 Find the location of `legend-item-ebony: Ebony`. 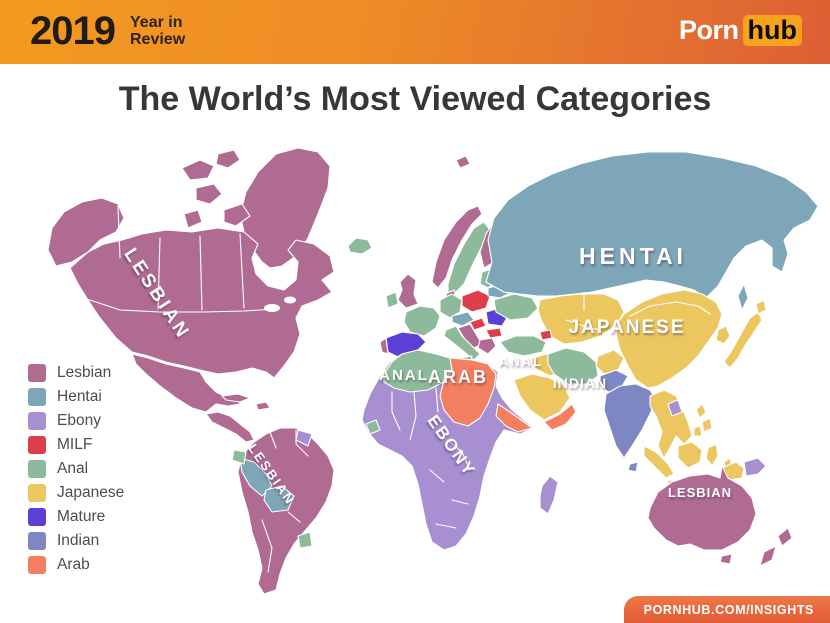

legend-item-ebony: Ebony is located at coordinates (76, 421).